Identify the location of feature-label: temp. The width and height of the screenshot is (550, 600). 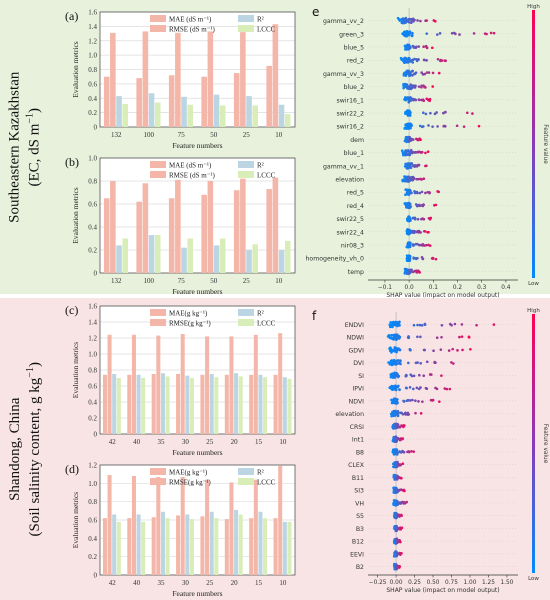
(356, 272).